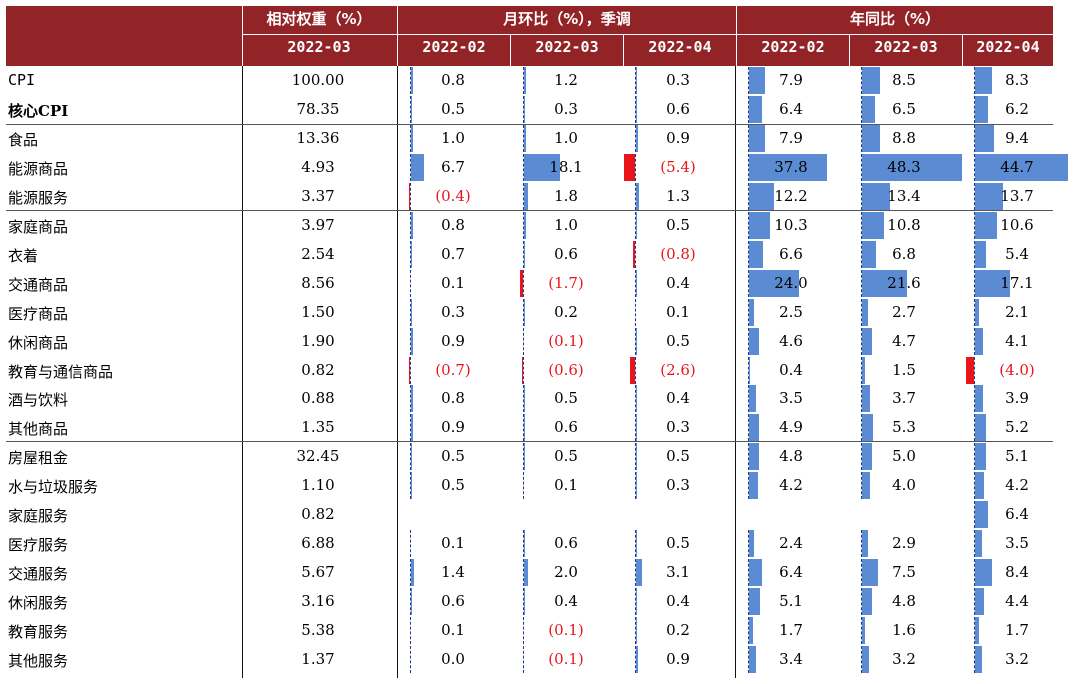 This screenshot has height=684, width=1080. Describe the element at coordinates (904, 369) in the screenshot. I see `yoy-value: 1.5` at that location.